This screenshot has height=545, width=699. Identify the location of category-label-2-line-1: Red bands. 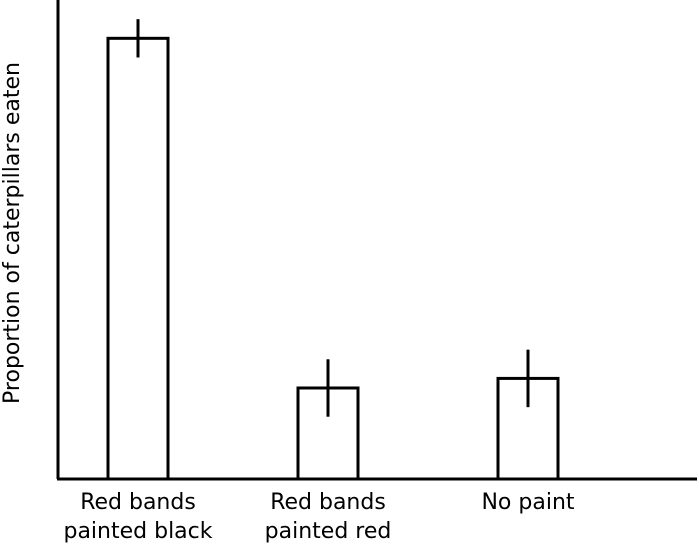
(328, 502).